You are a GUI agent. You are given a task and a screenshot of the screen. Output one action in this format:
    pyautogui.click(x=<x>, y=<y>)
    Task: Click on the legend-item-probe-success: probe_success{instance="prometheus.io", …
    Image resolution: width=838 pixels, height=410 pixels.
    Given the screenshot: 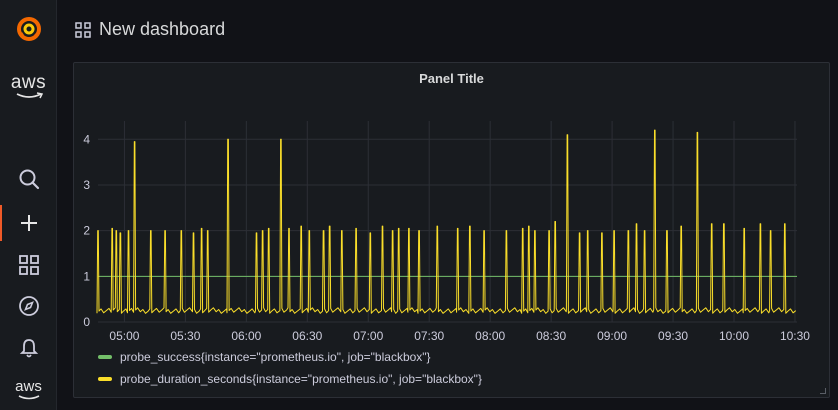 What is the action you would take?
    pyautogui.click(x=290, y=357)
    